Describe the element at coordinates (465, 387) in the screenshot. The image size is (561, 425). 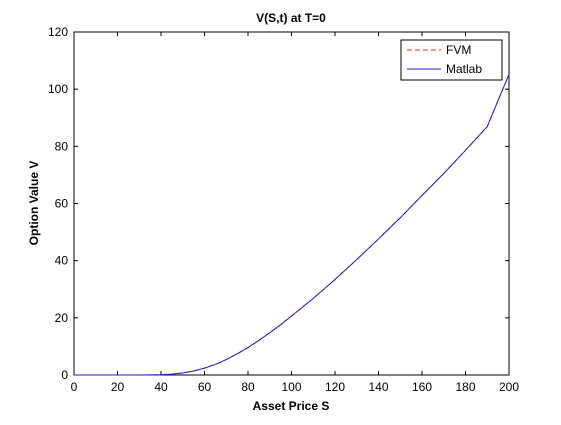
I see `x-tick-label: 180` at that location.